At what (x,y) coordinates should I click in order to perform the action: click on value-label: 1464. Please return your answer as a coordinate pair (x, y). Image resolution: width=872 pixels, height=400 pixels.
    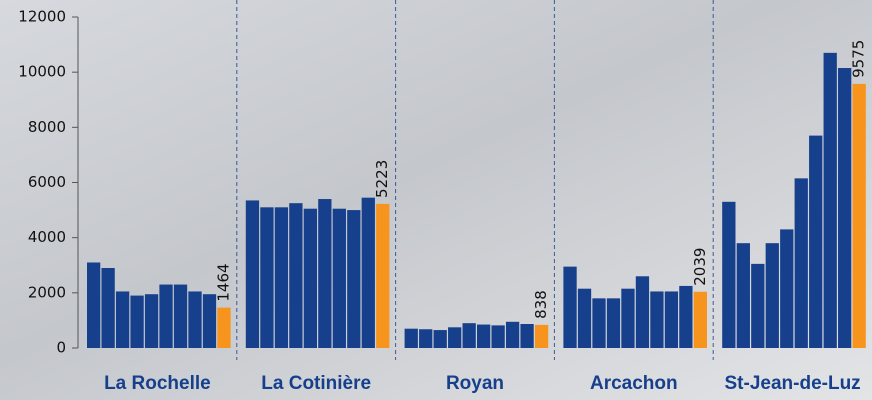
    Looking at the image, I should click on (223, 282).